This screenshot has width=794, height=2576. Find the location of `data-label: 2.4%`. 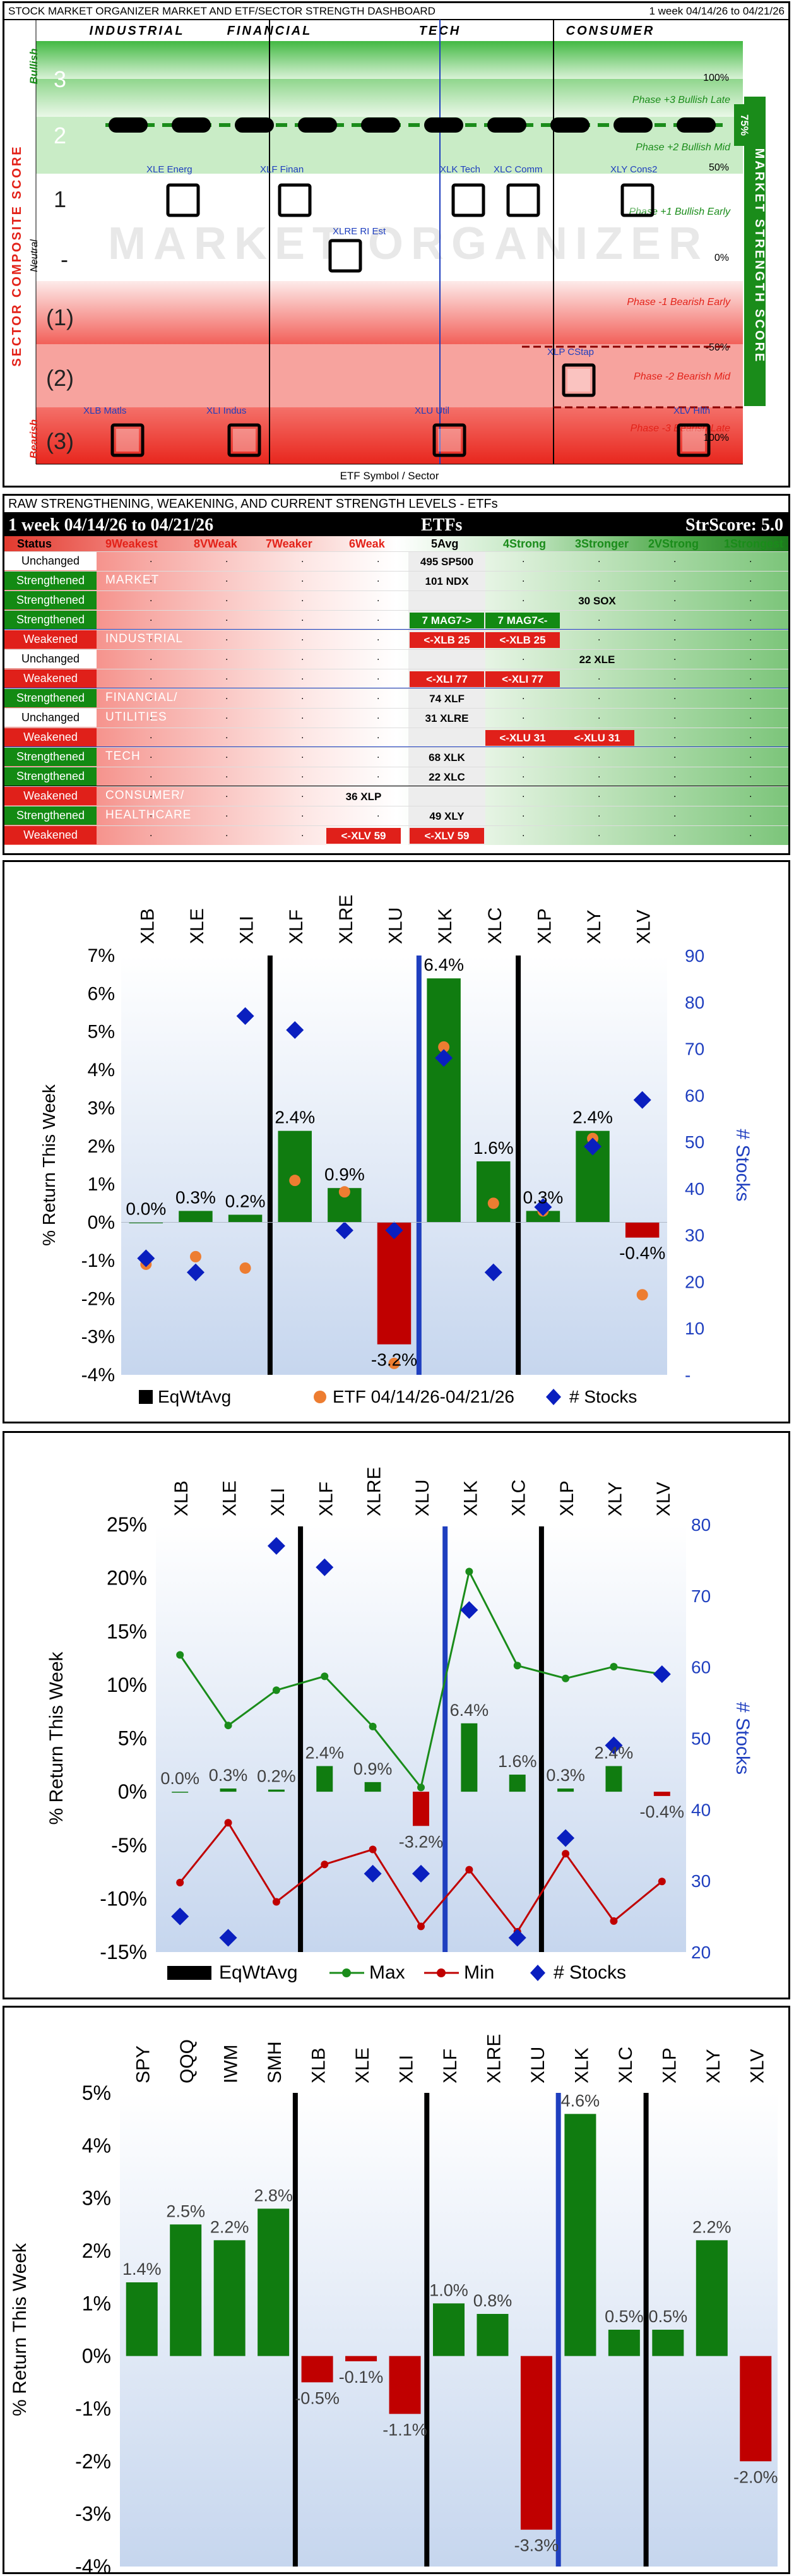

data-label: 2.4% is located at coordinates (324, 1754).